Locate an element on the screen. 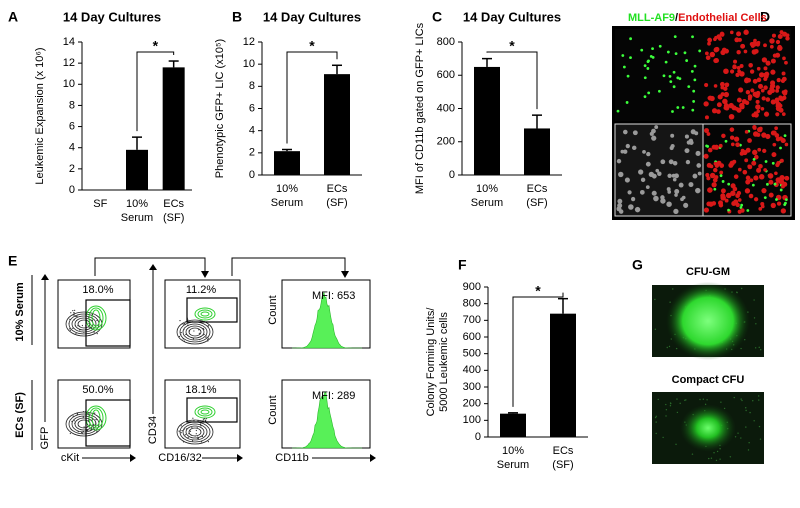 The image size is (800, 508). bar is located at coordinates (287, 163).